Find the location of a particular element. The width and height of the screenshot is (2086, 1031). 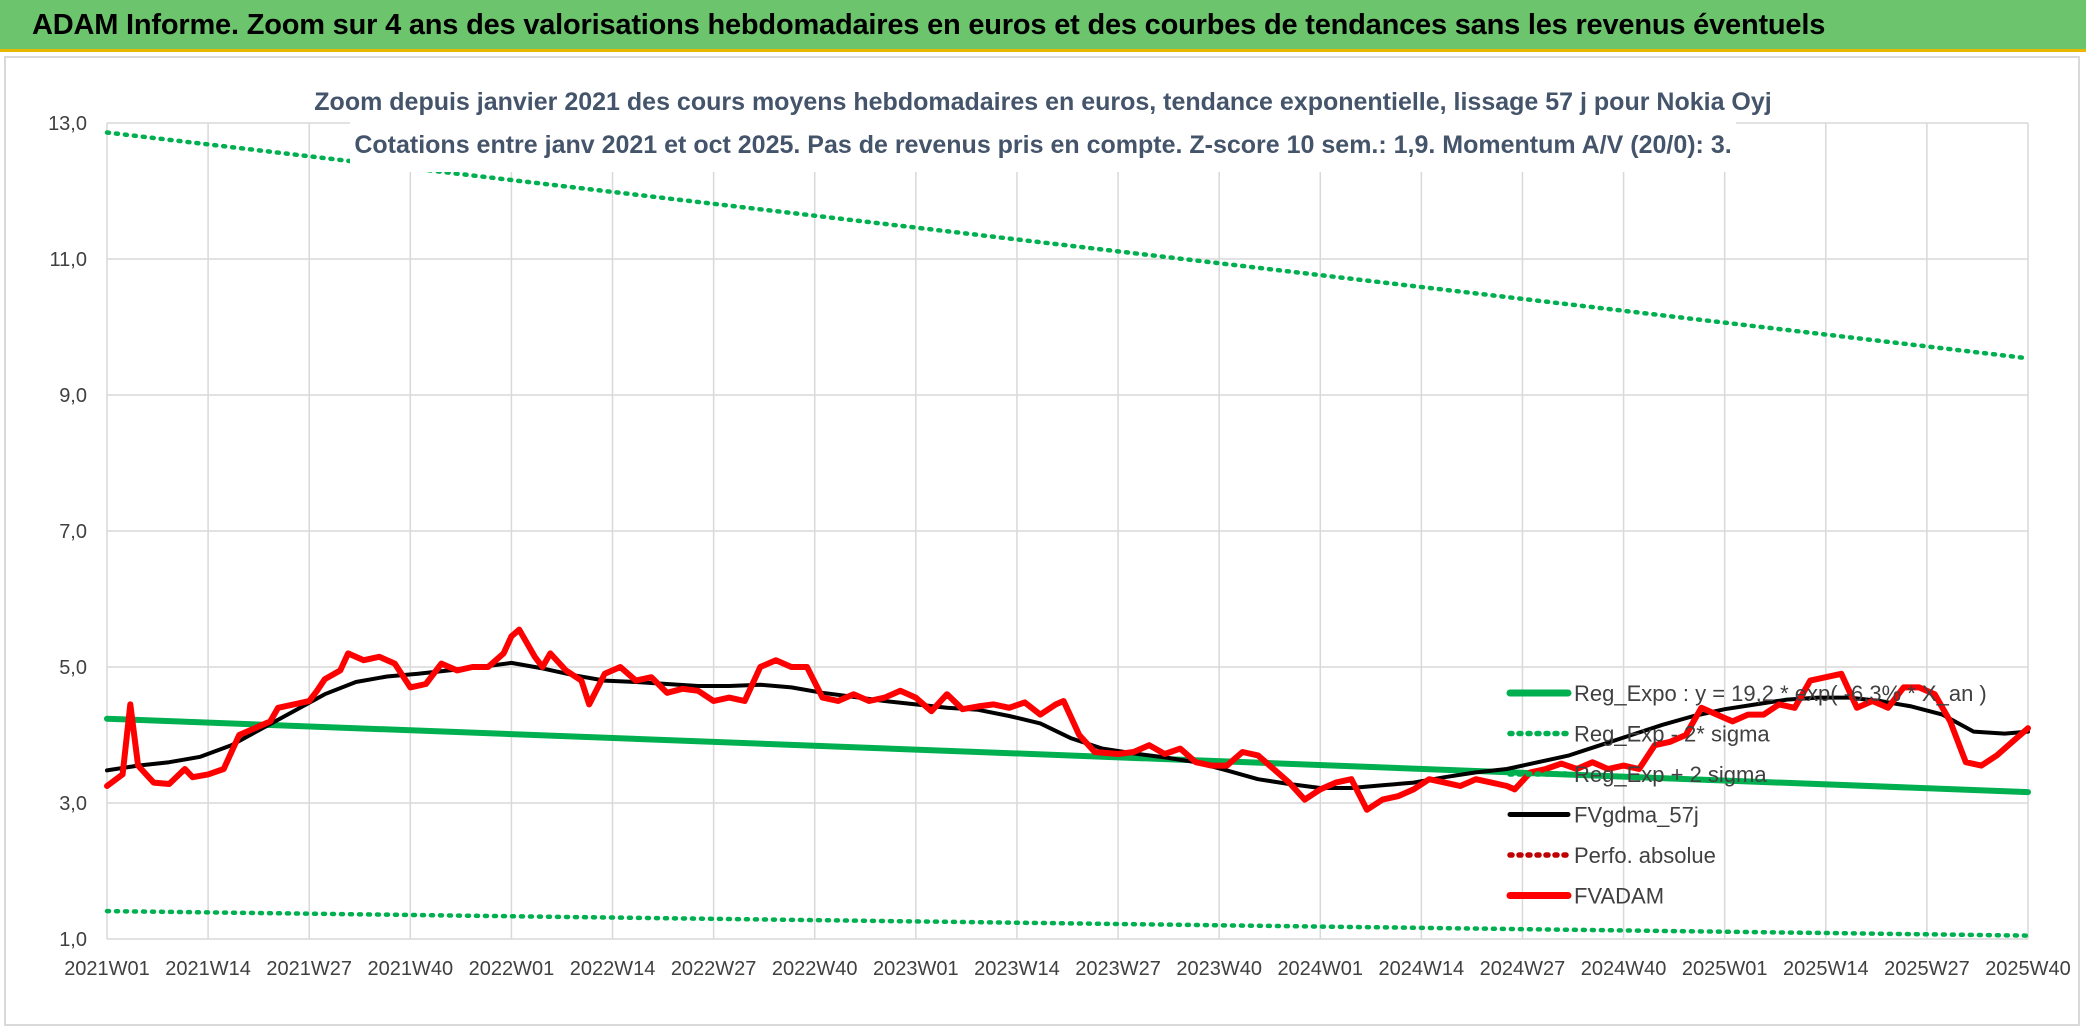

x-tick-label: 2022W27 is located at coordinates (714, 969).